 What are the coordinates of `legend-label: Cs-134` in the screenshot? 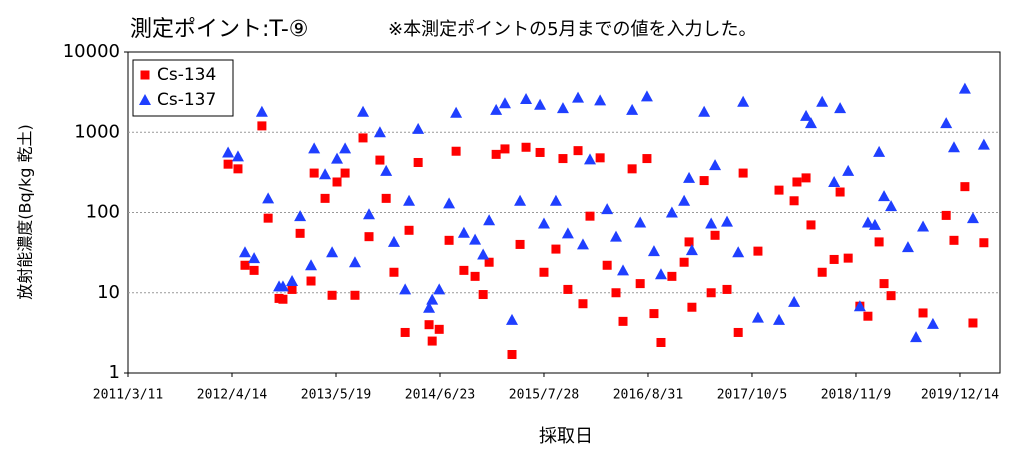 It's located at (186, 75).